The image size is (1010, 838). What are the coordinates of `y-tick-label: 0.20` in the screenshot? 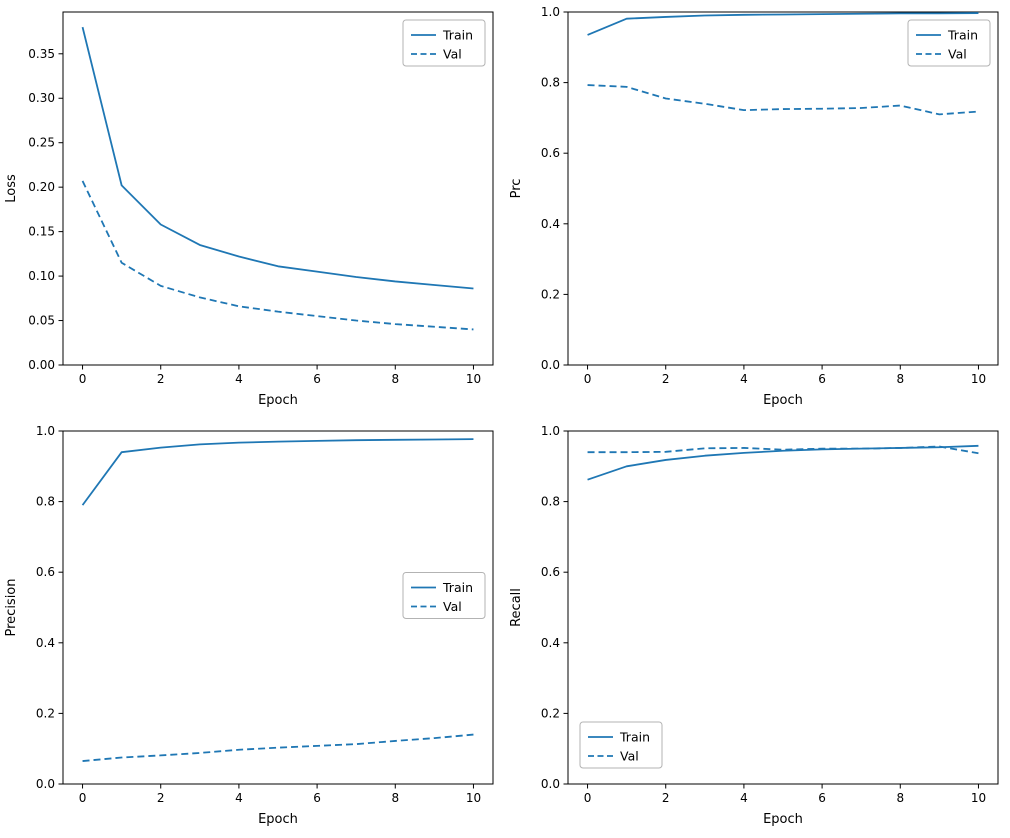 It's located at (41, 187).